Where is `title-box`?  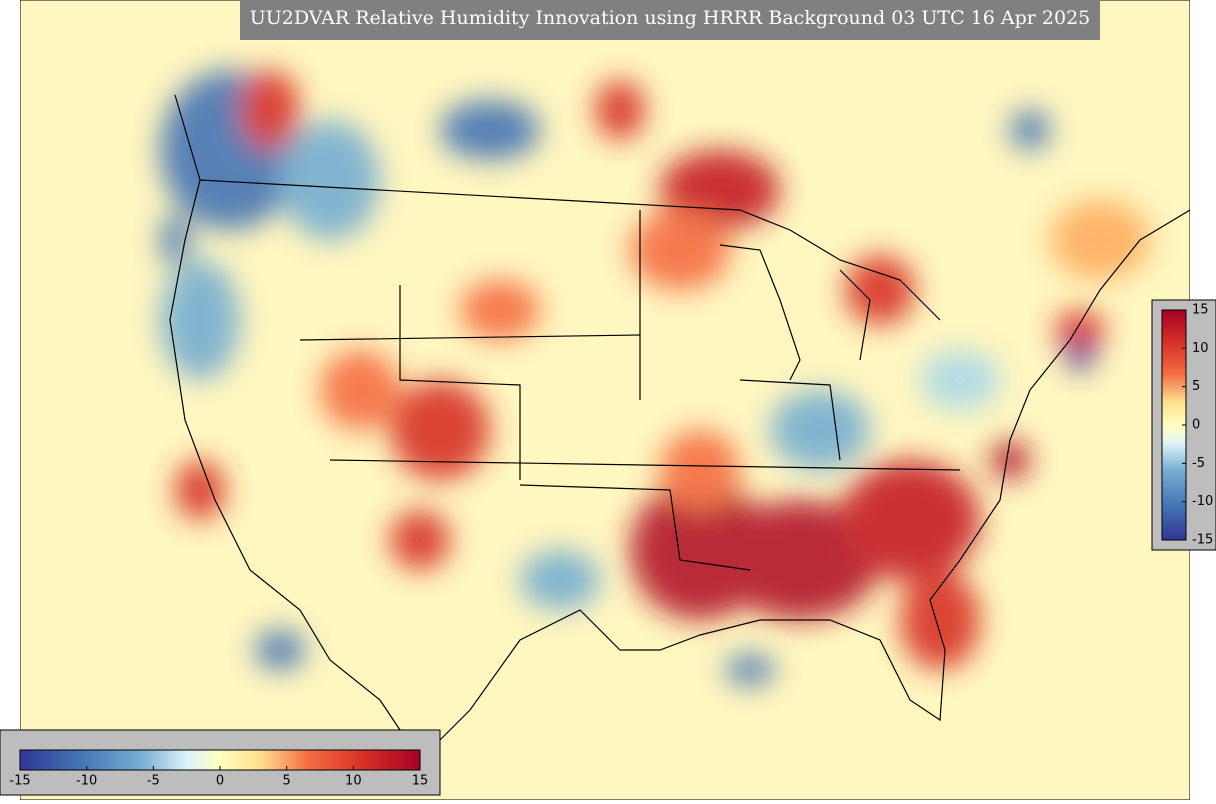 title-box is located at coordinates (670, 20).